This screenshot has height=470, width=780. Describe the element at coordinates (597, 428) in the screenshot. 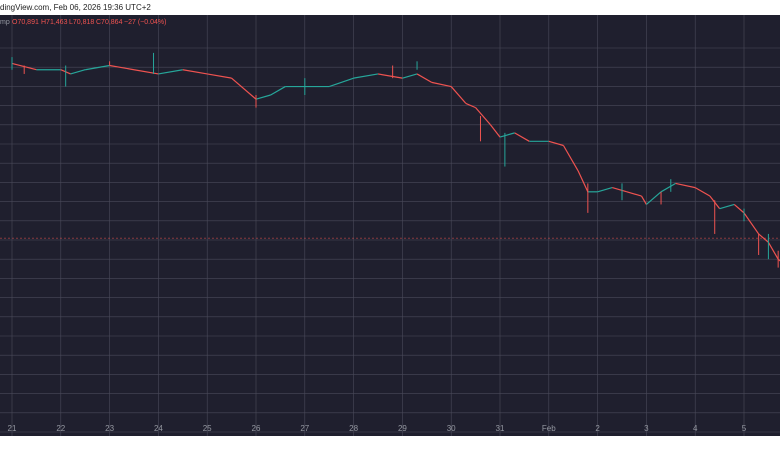

I see `x-tick-label: 2` at that location.